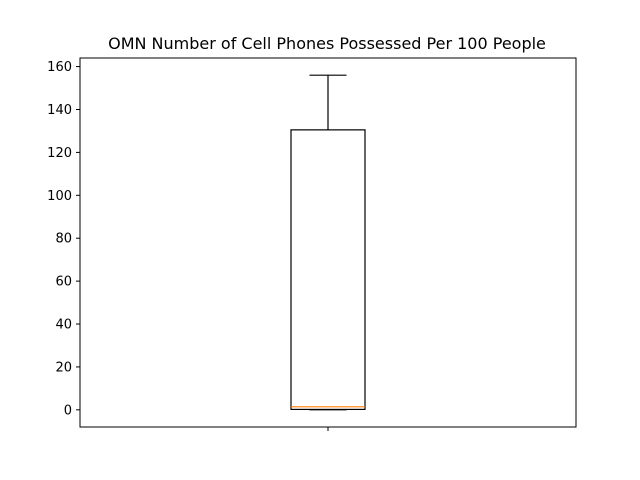 The image size is (640, 480). Describe the element at coordinates (63, 282) in the screenshot. I see `y-tick-label: 60` at that location.